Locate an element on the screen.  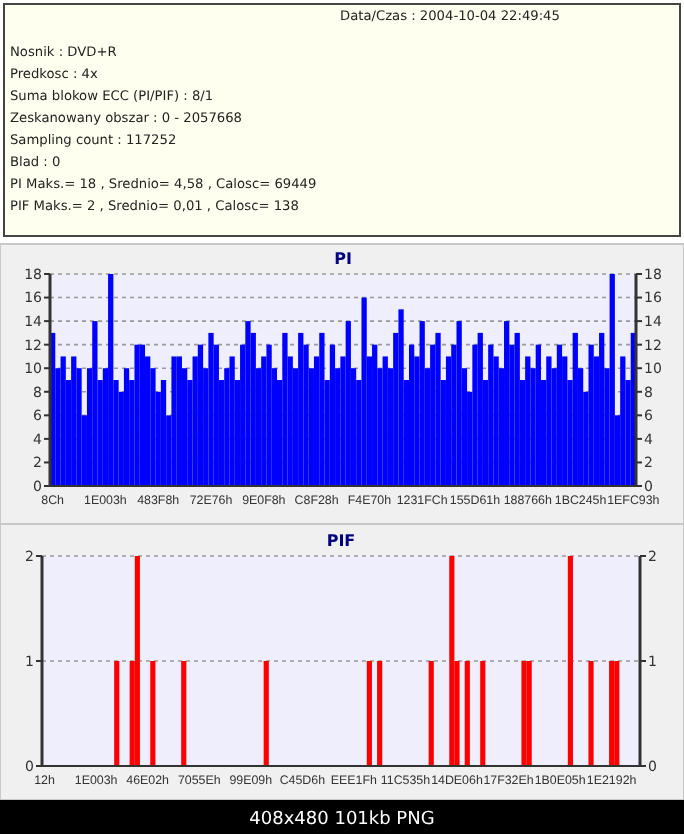
text: 408x480 101kb PNG is located at coordinates (342, 820).